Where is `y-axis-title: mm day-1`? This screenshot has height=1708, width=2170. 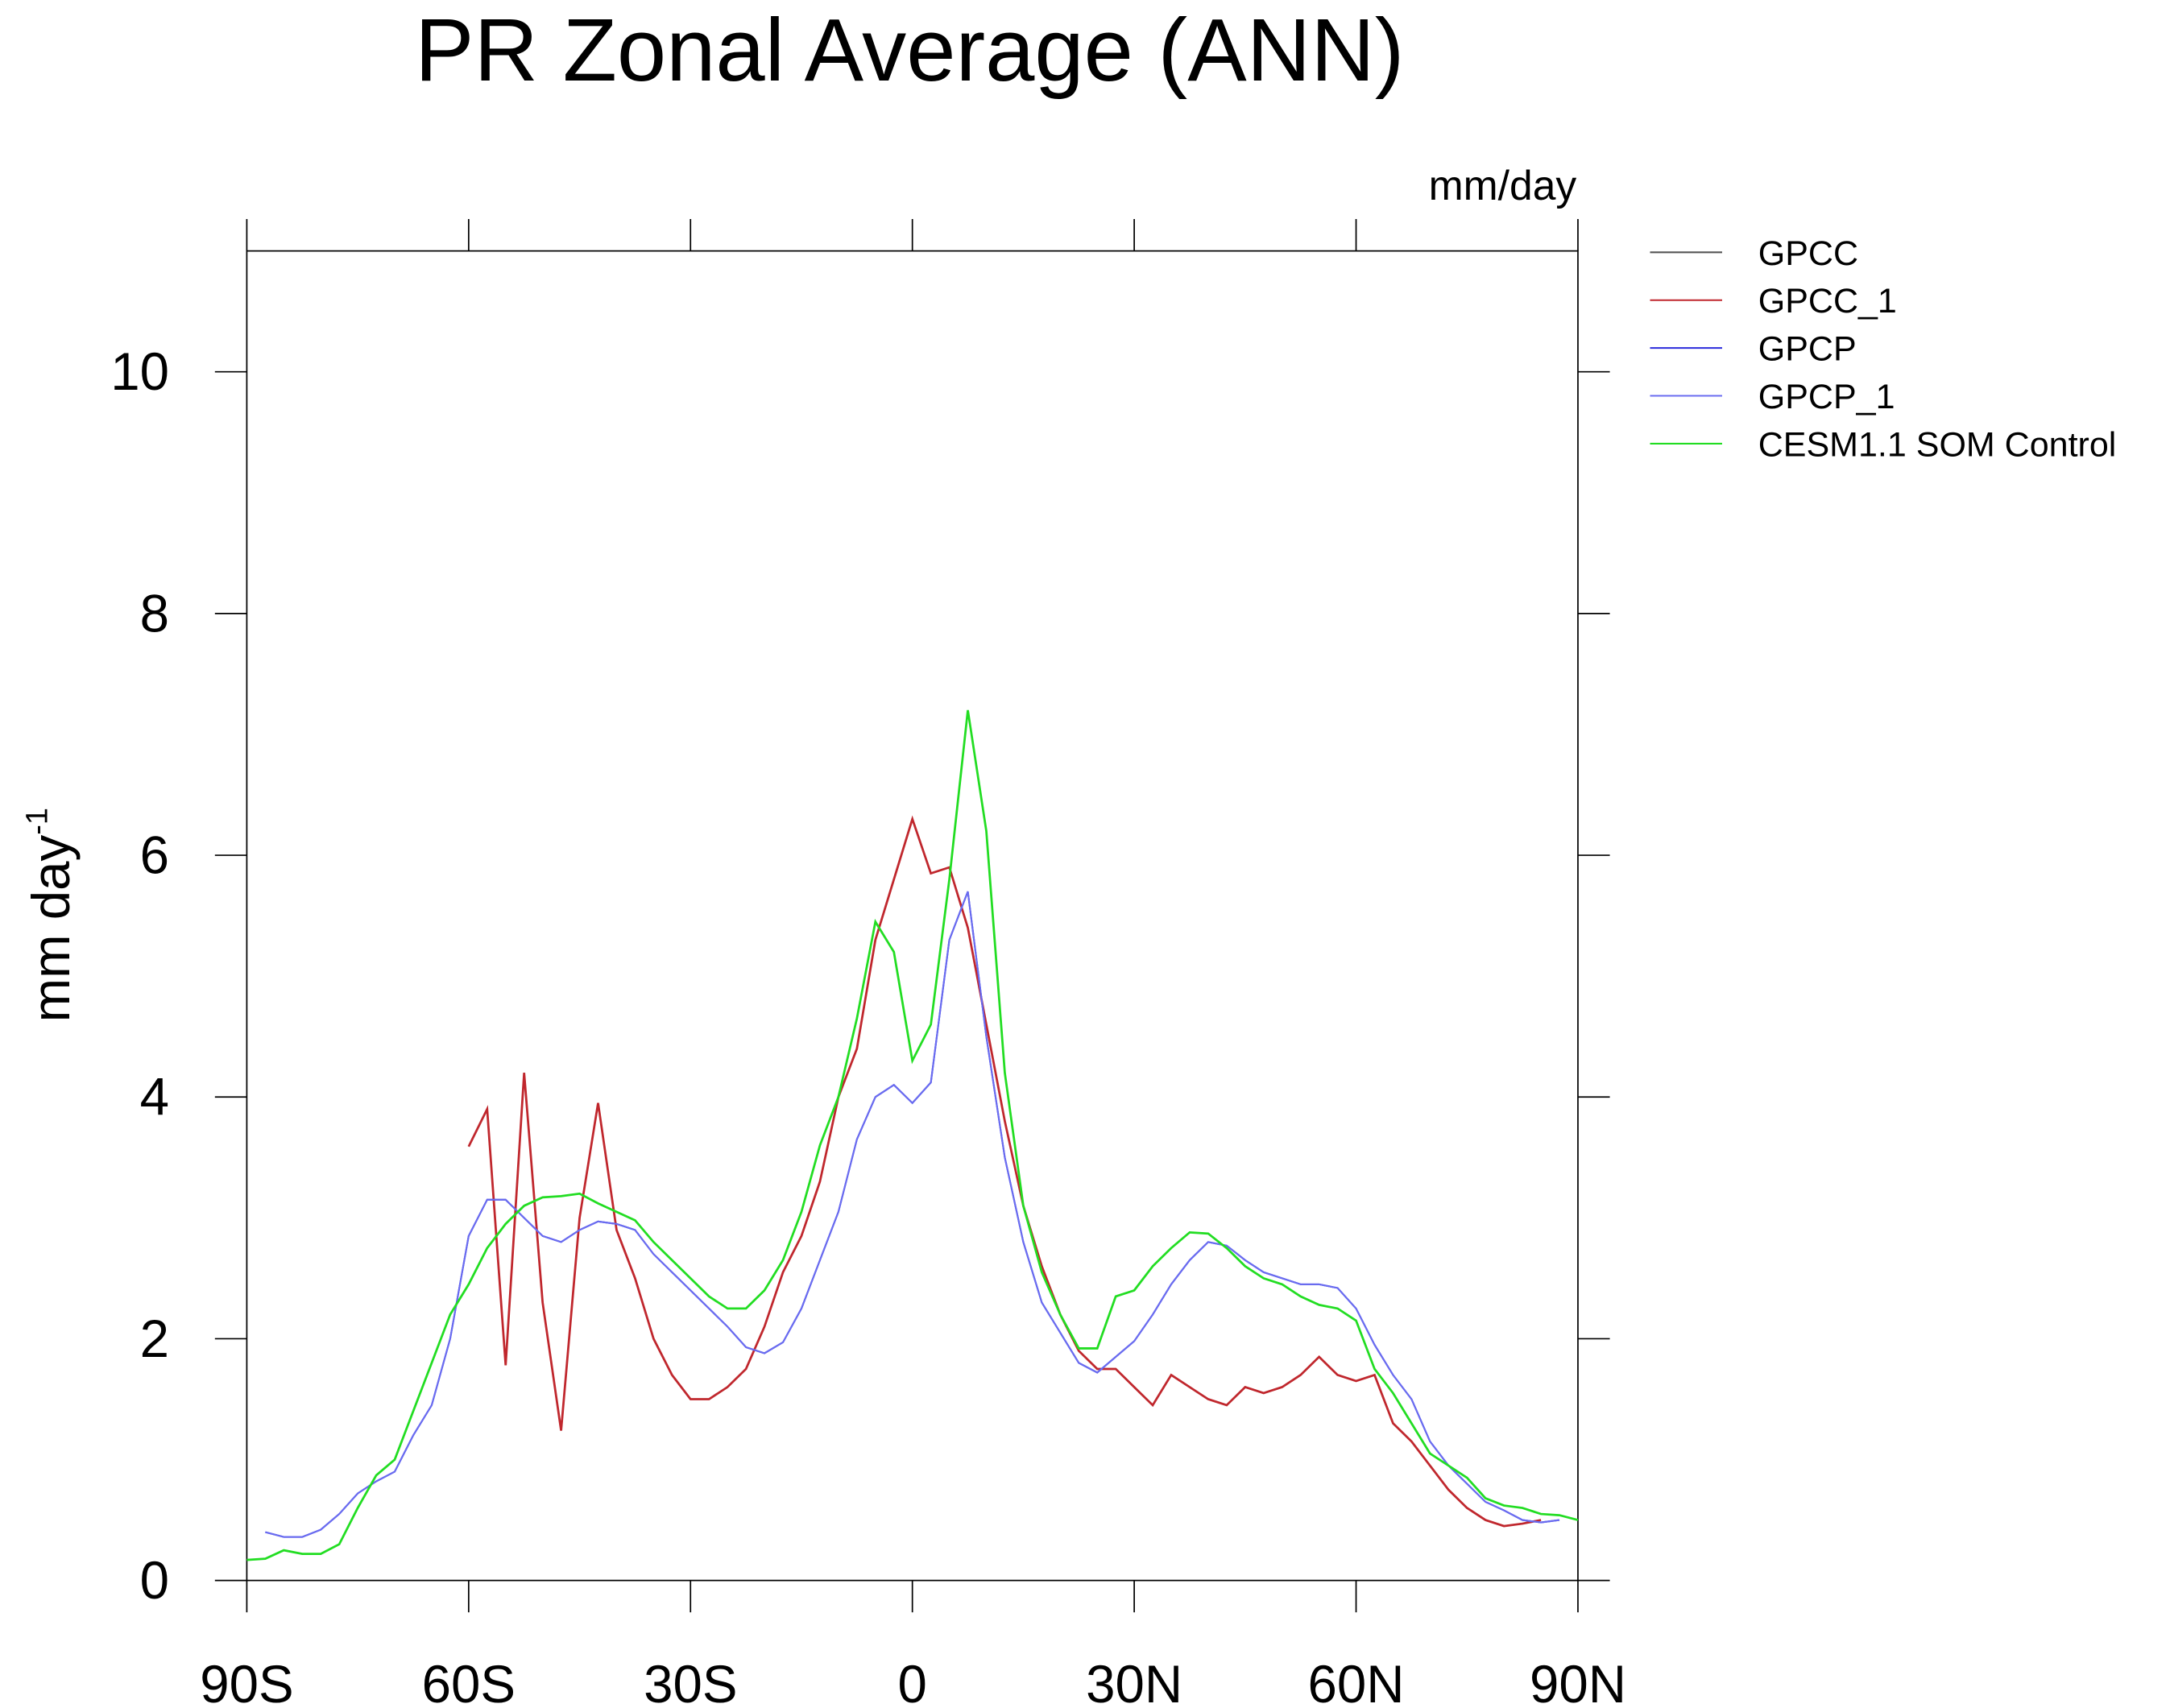 y-axis-title: mm day-1 is located at coordinates (51, 915).